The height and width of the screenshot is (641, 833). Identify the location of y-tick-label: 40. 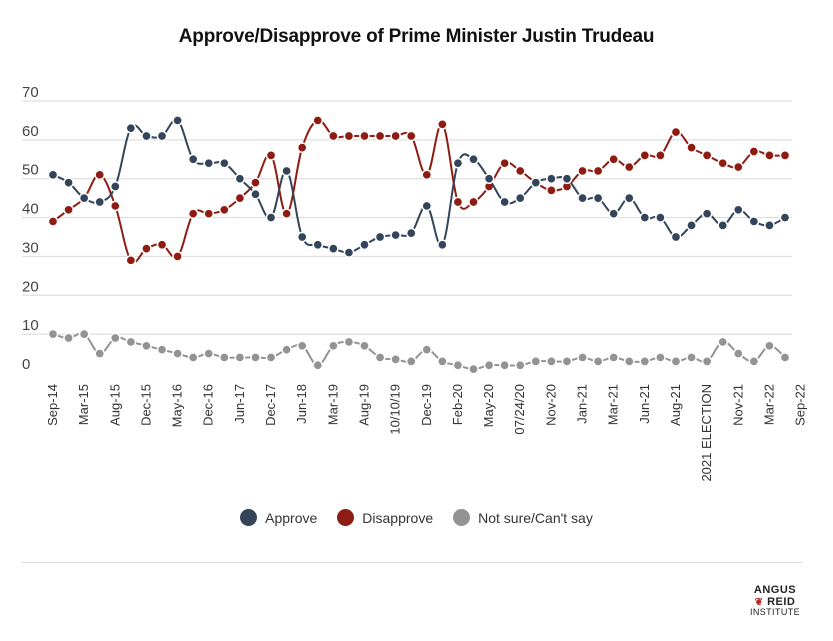
(30, 209).